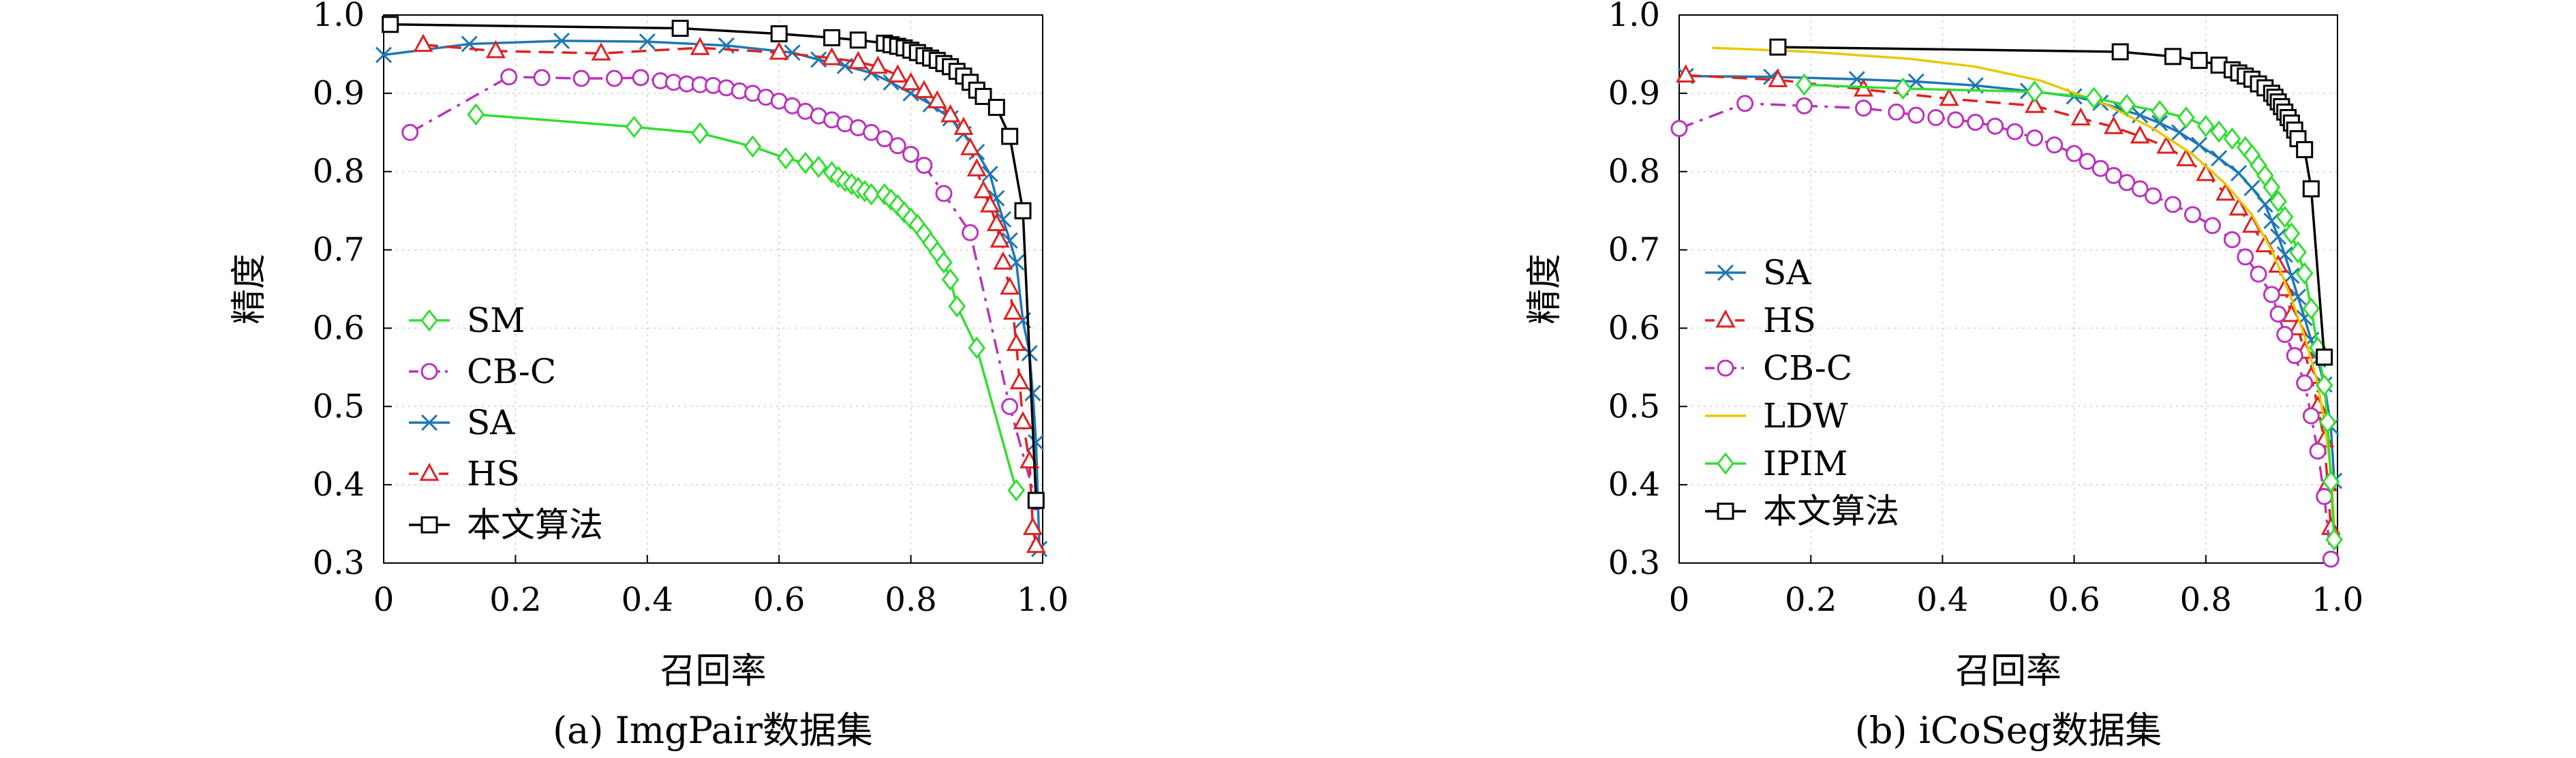  I want to click on series-line, so click(746, 302).